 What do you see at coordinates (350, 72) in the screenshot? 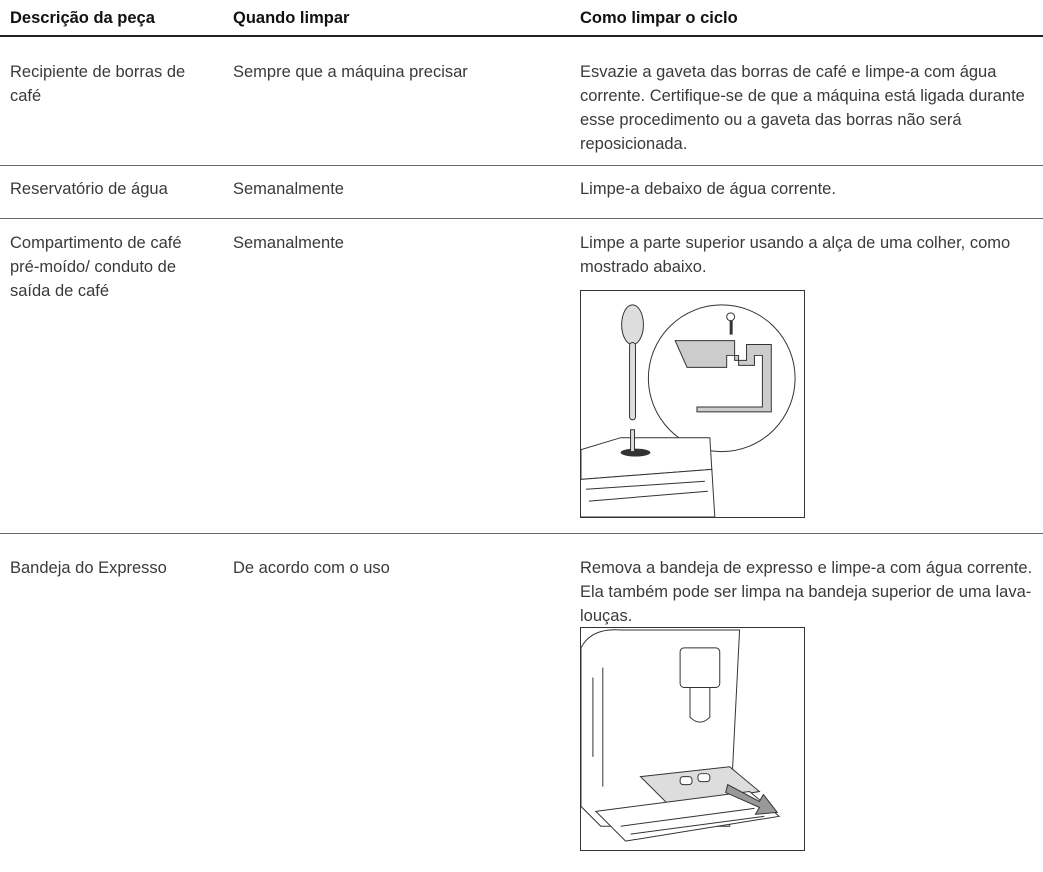
I see `cell: Sempre que a máquina precisar` at bounding box center [350, 72].